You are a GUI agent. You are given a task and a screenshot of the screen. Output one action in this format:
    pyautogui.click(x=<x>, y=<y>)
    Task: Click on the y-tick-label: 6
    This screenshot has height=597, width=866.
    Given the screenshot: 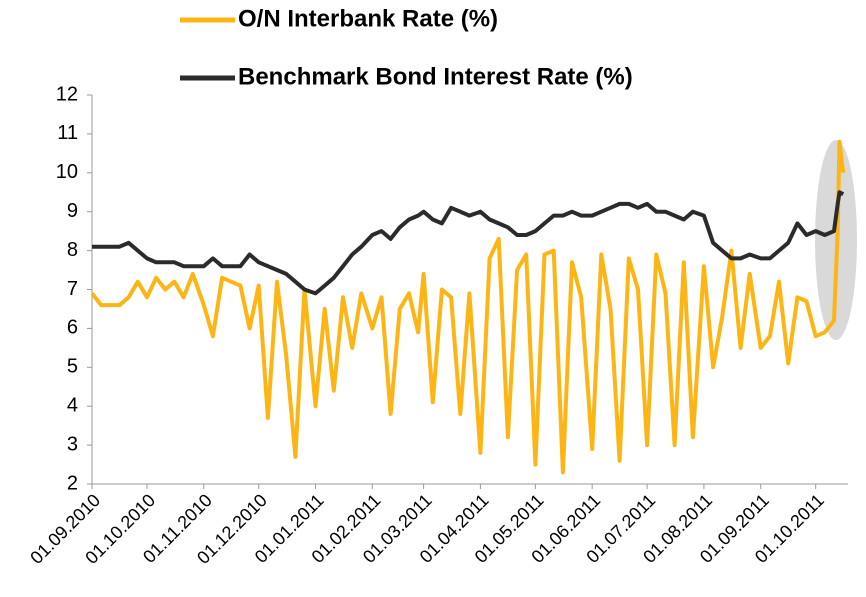 What is the action you would take?
    pyautogui.click(x=72, y=328)
    